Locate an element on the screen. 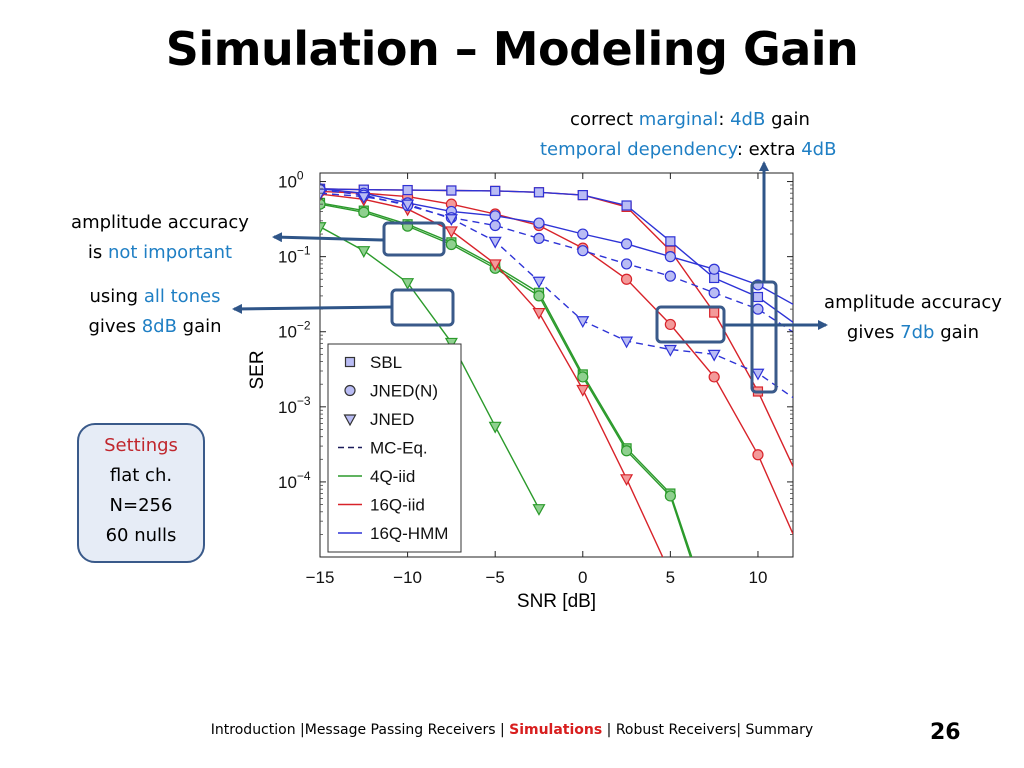 The width and height of the screenshot is (1024, 768). settings-line-3: 60 nulls is located at coordinates (141, 535).